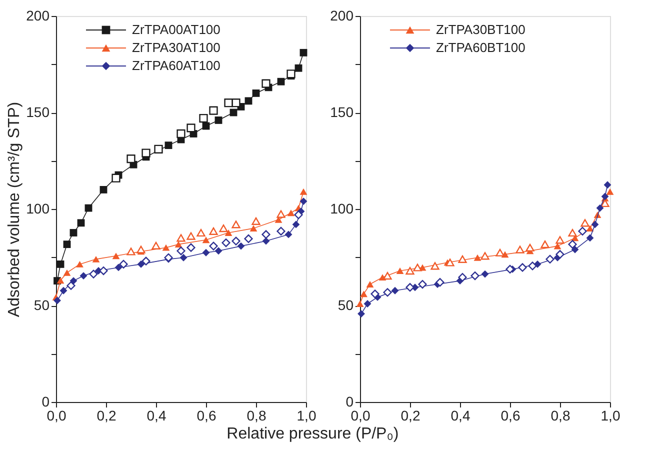 The width and height of the screenshot is (656, 462). What do you see at coordinates (42, 305) in the screenshot?
I see `y-tick-label: 50` at bounding box center [42, 305].